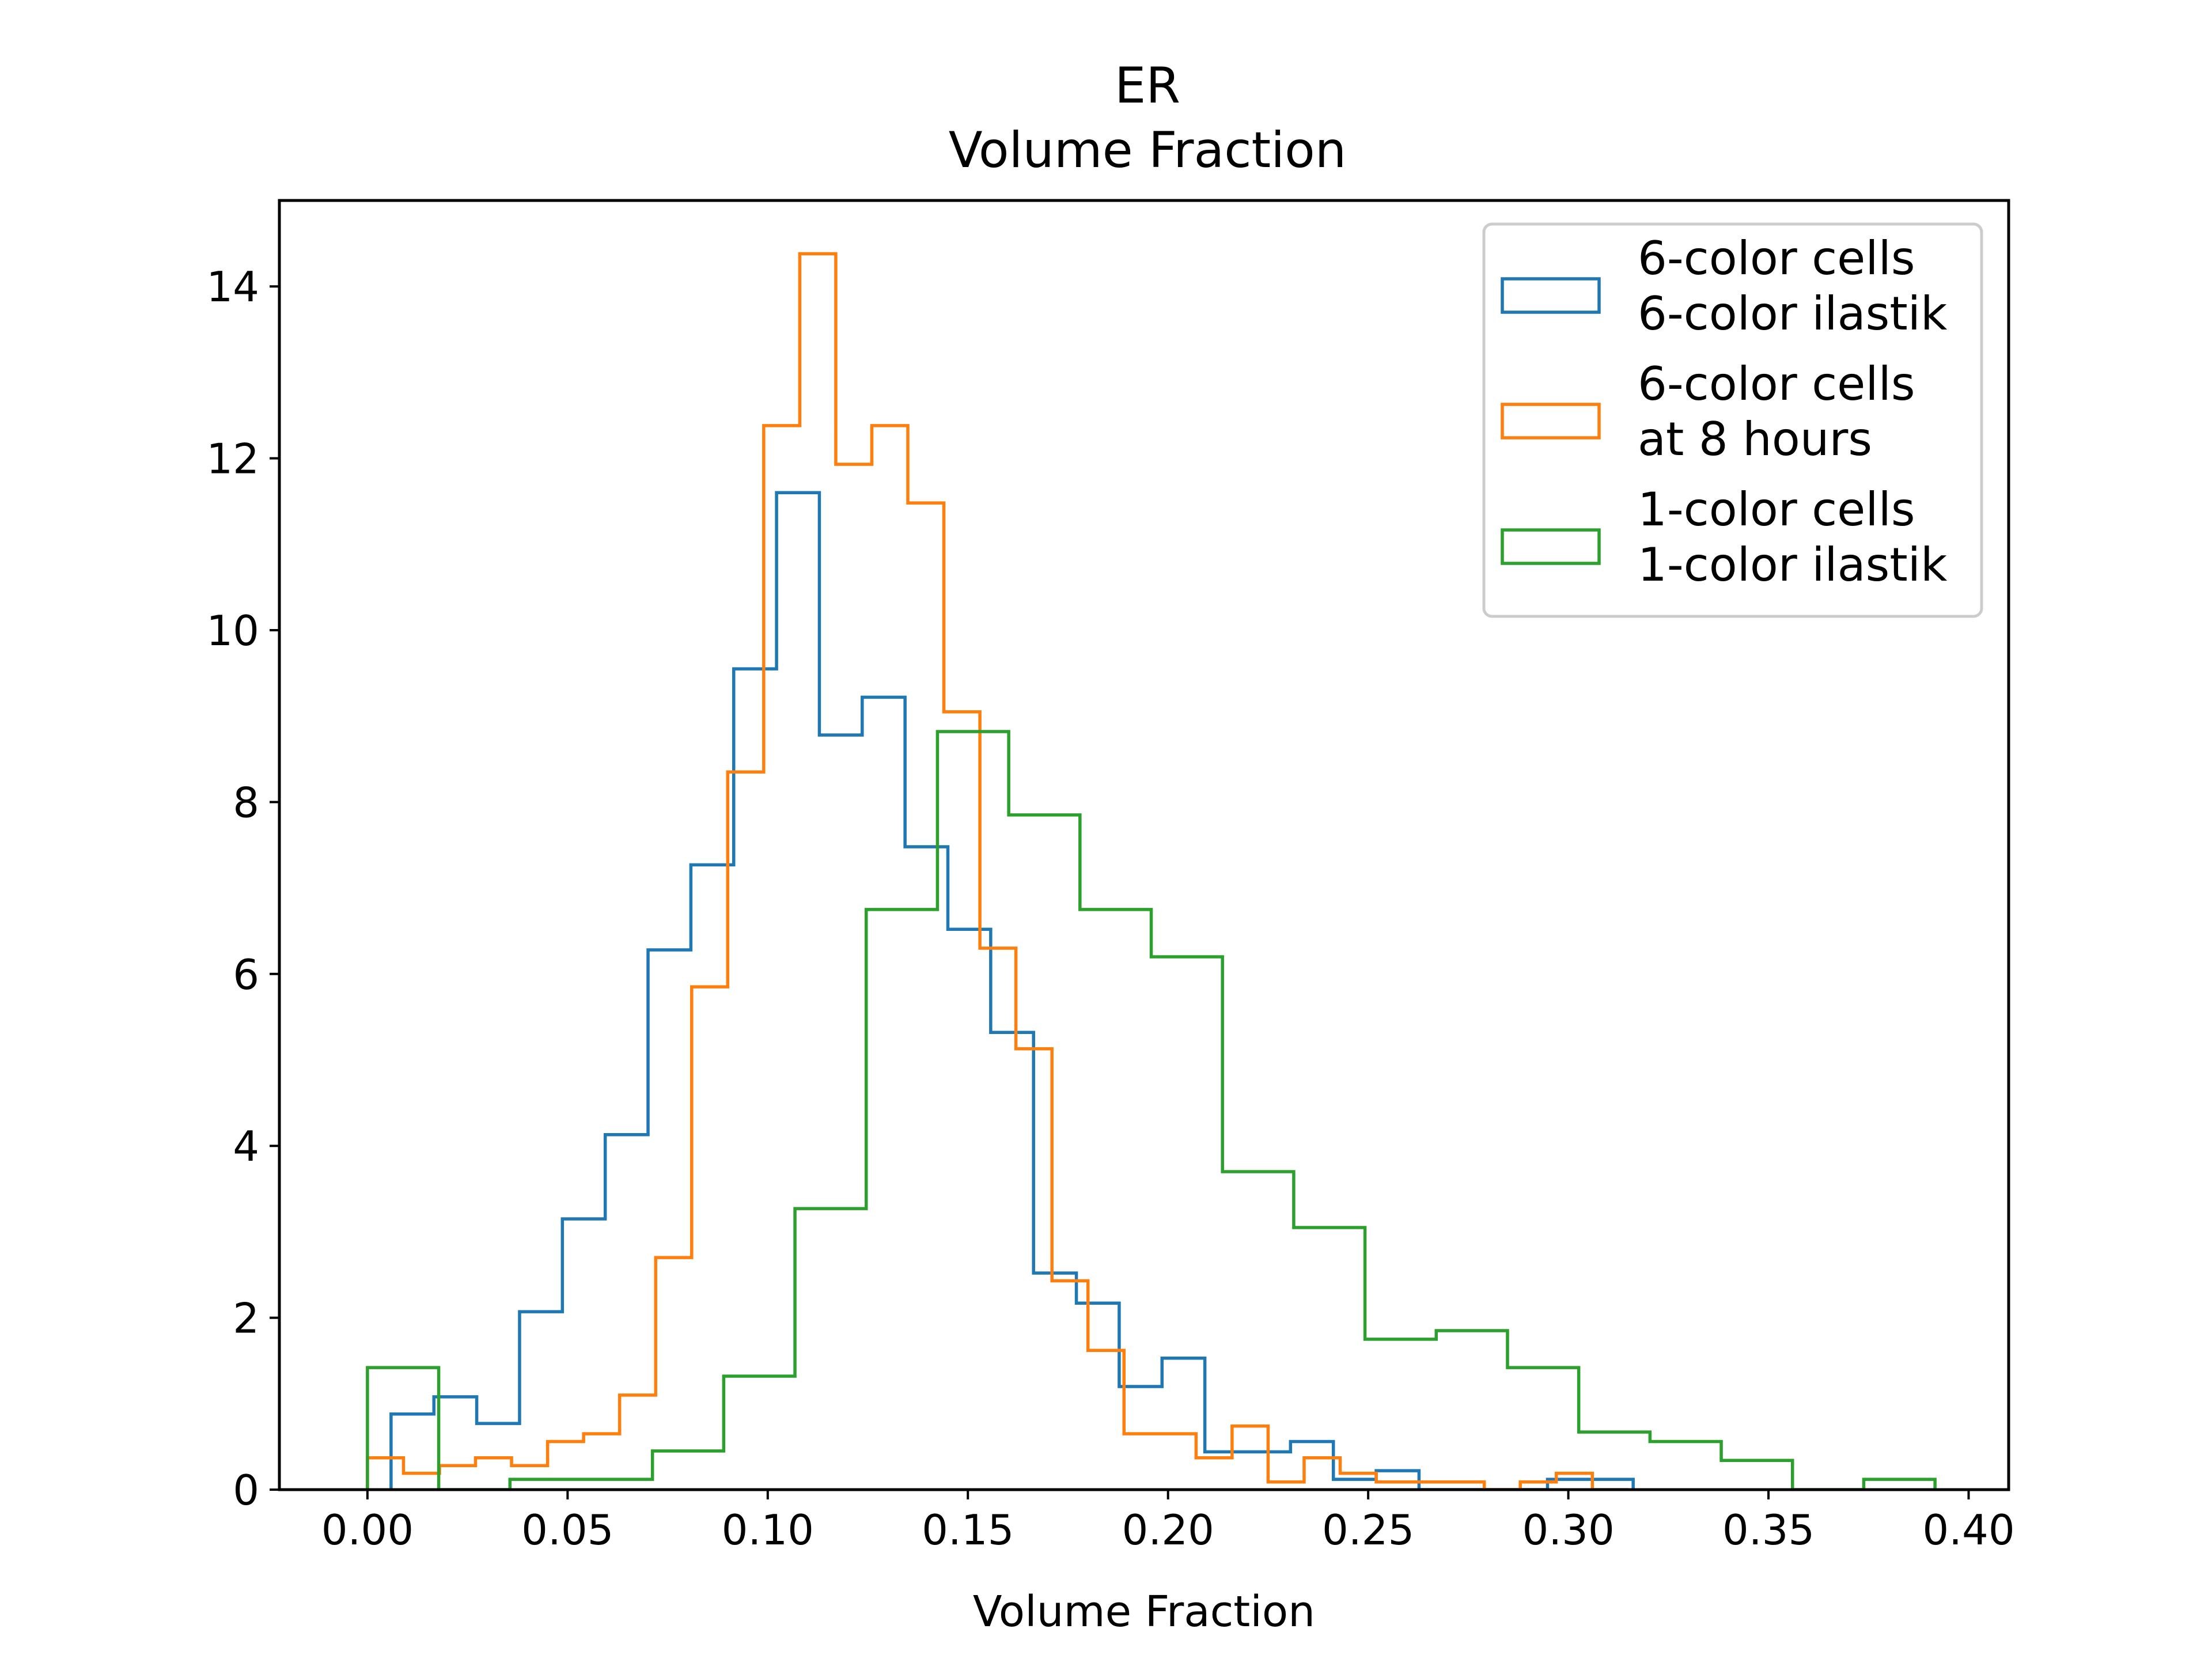  I want to click on y-tick-label: 12, so click(232, 459).